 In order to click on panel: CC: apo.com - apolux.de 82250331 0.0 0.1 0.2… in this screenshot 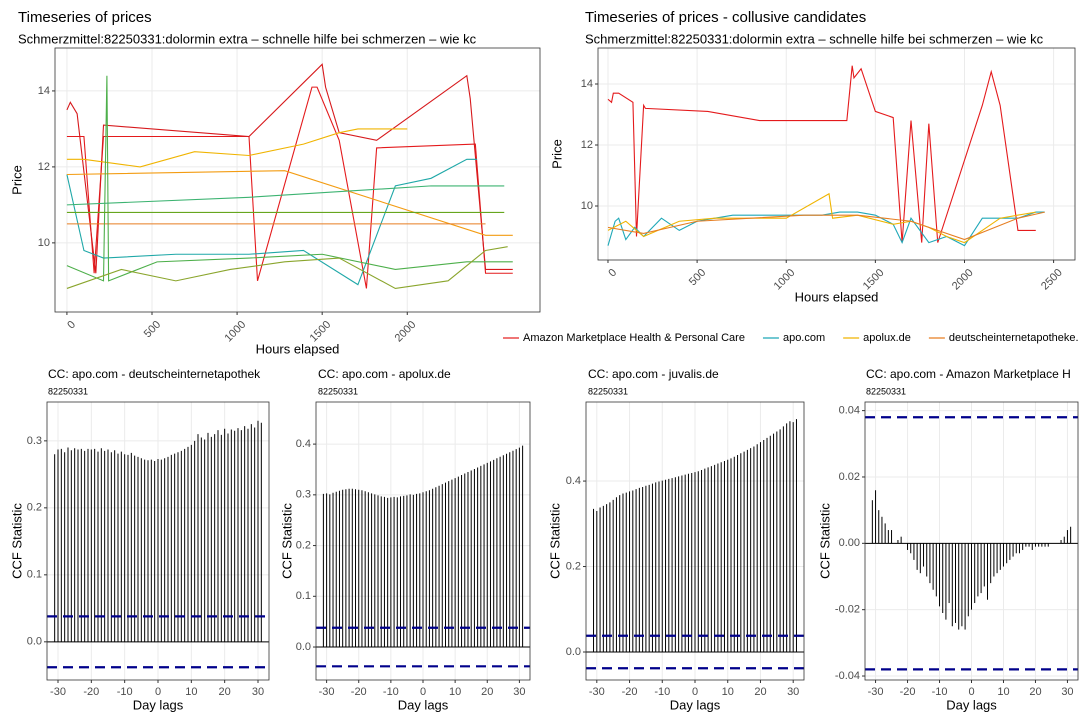, I will do `click(405, 539)`.